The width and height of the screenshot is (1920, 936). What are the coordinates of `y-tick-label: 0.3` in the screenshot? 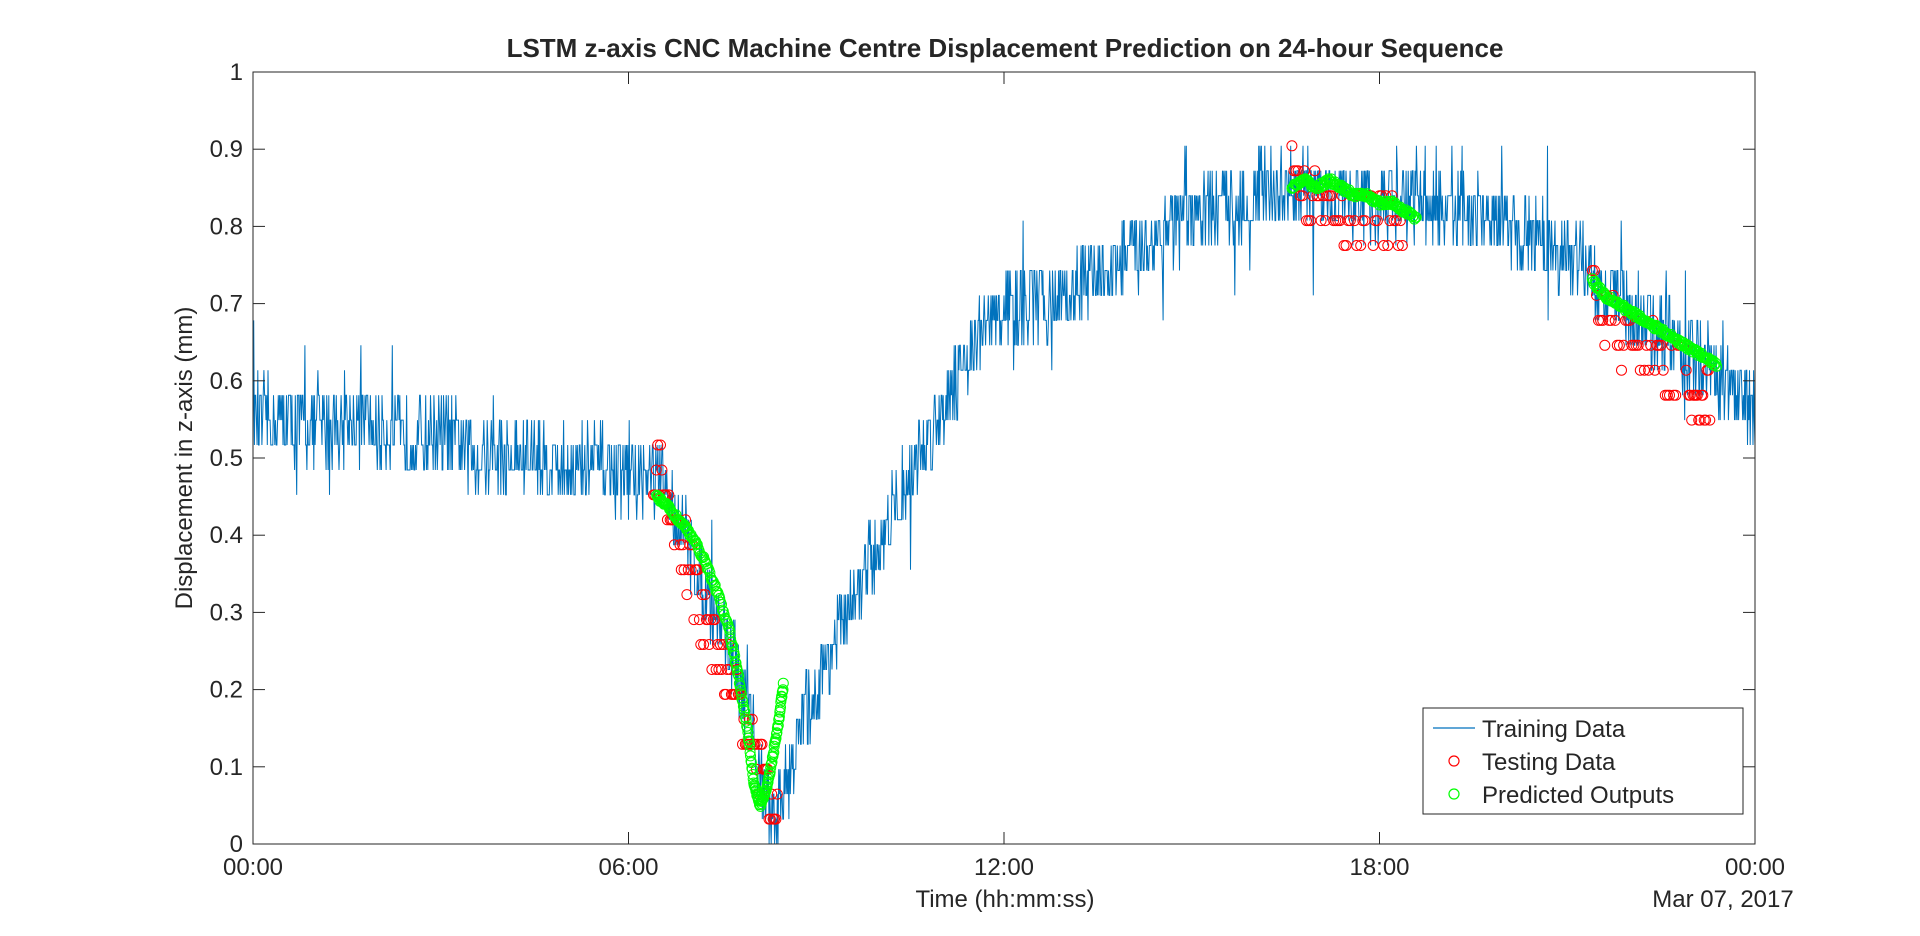 It's located at (226, 612).